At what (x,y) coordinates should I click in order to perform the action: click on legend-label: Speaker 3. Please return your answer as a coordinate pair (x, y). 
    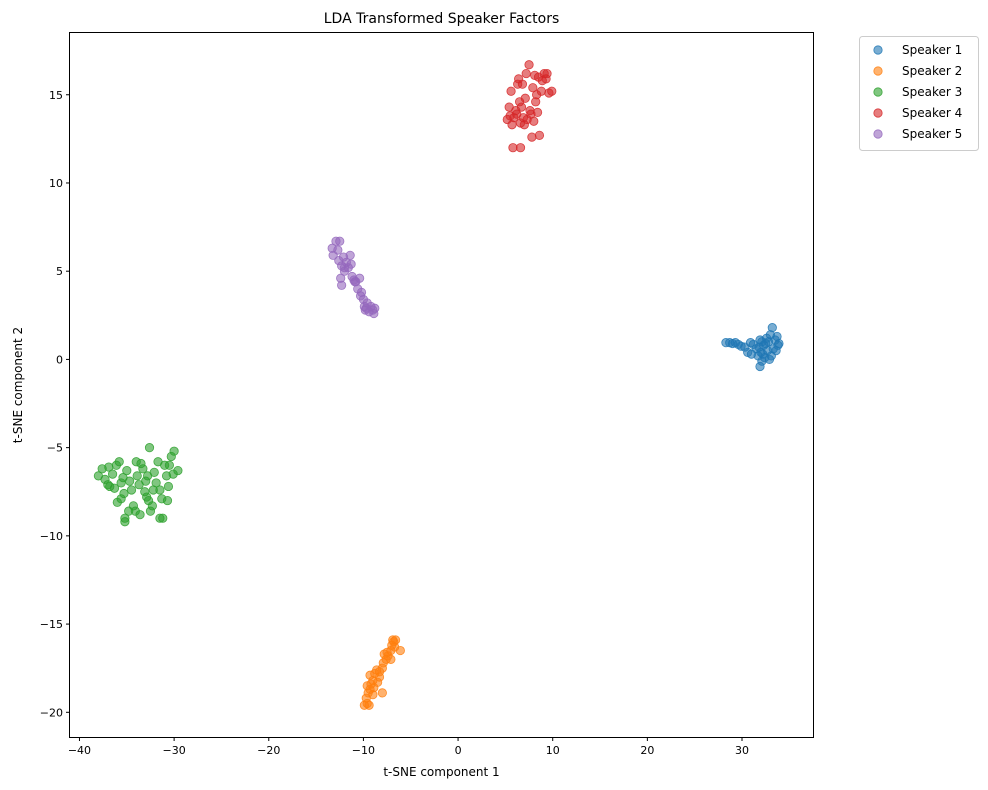
    Looking at the image, I should click on (932, 92).